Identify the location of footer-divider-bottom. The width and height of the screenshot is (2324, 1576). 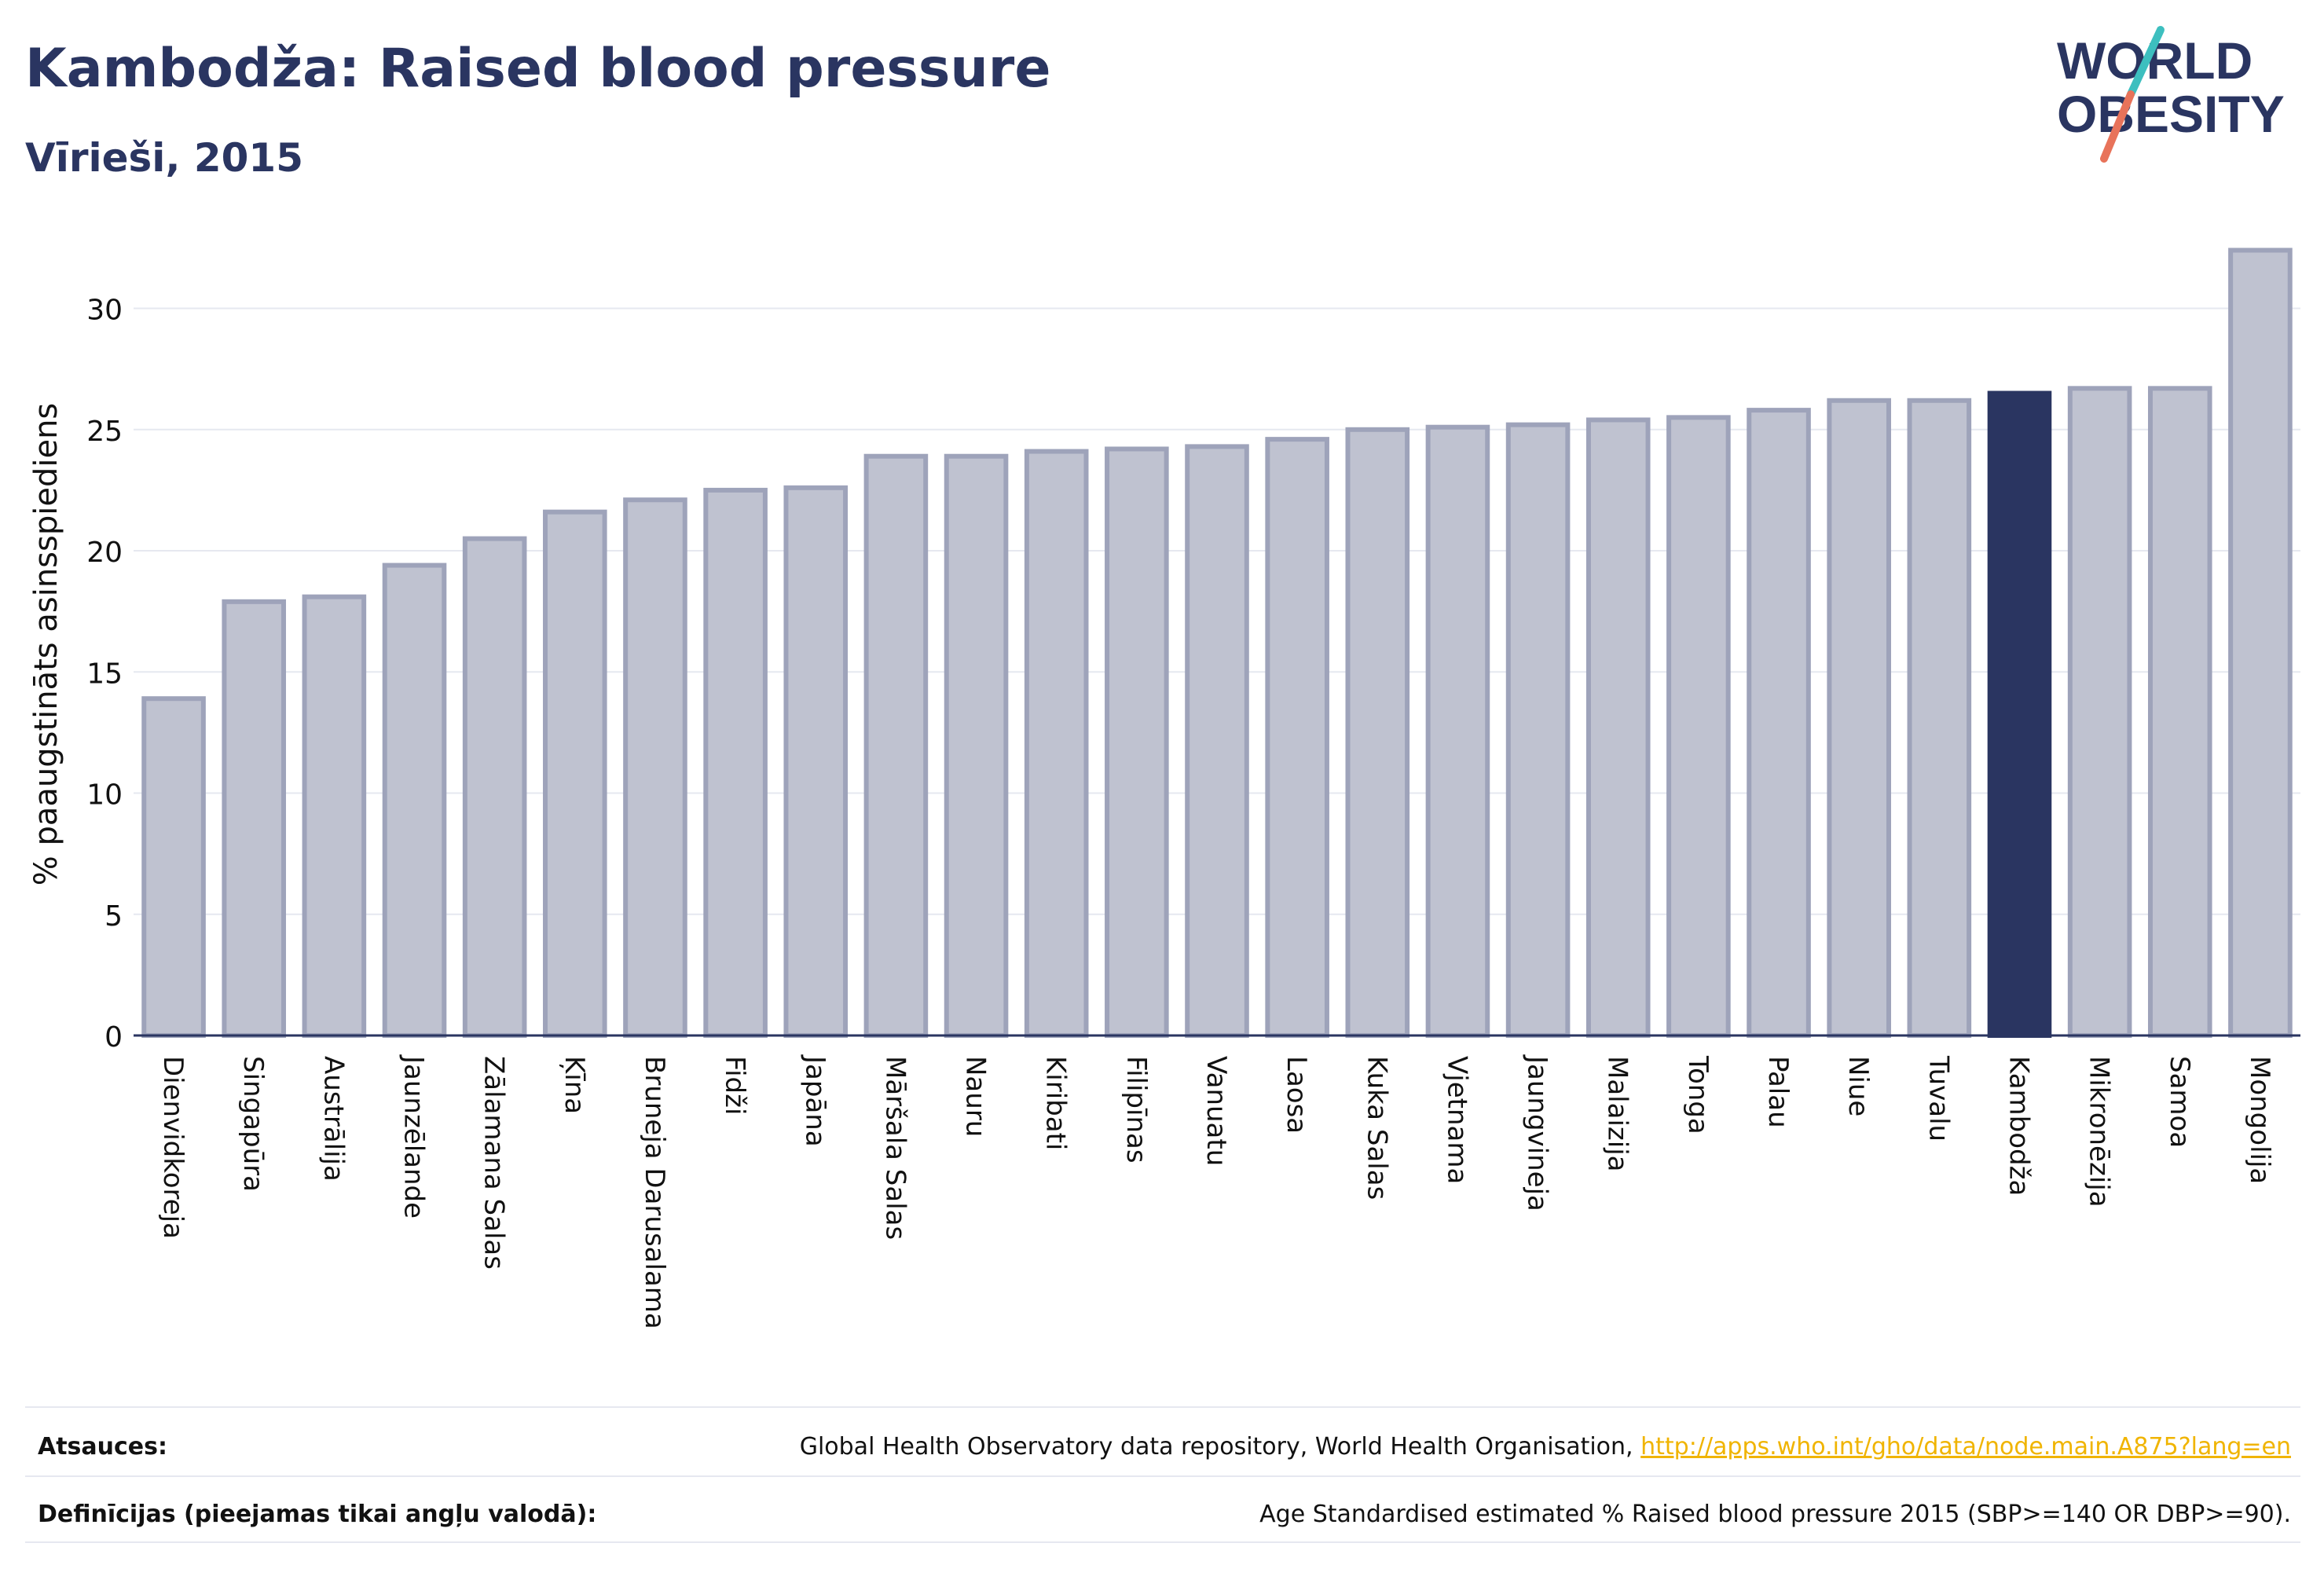
(1162, 1542).